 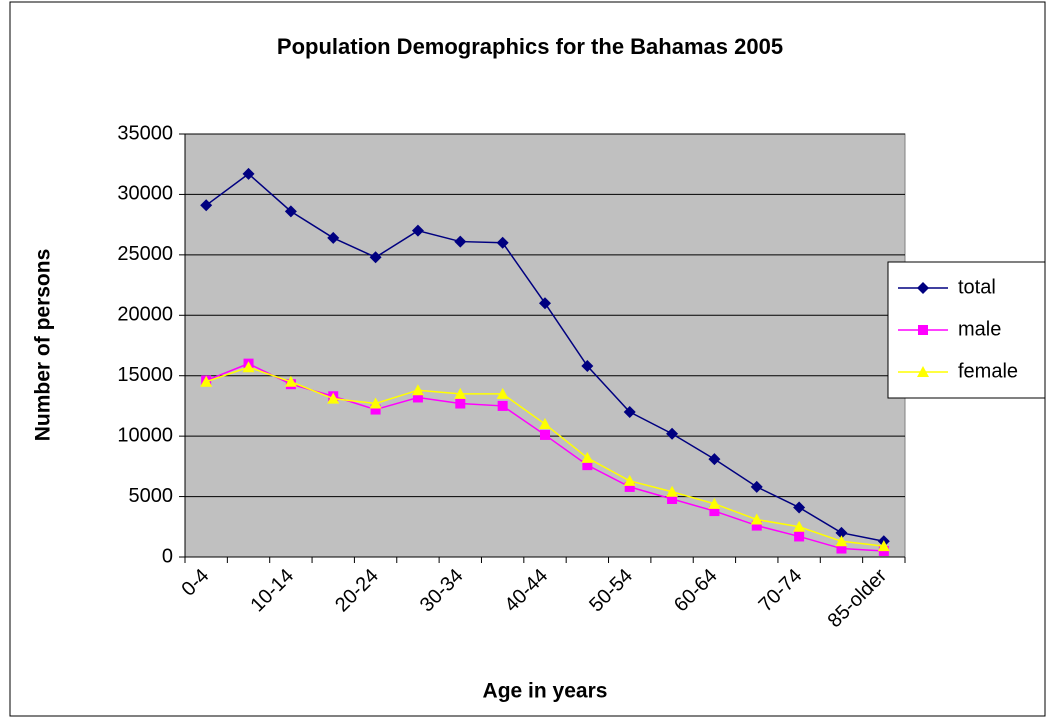 What do you see at coordinates (988, 371) in the screenshot?
I see `legend-label: female` at bounding box center [988, 371].